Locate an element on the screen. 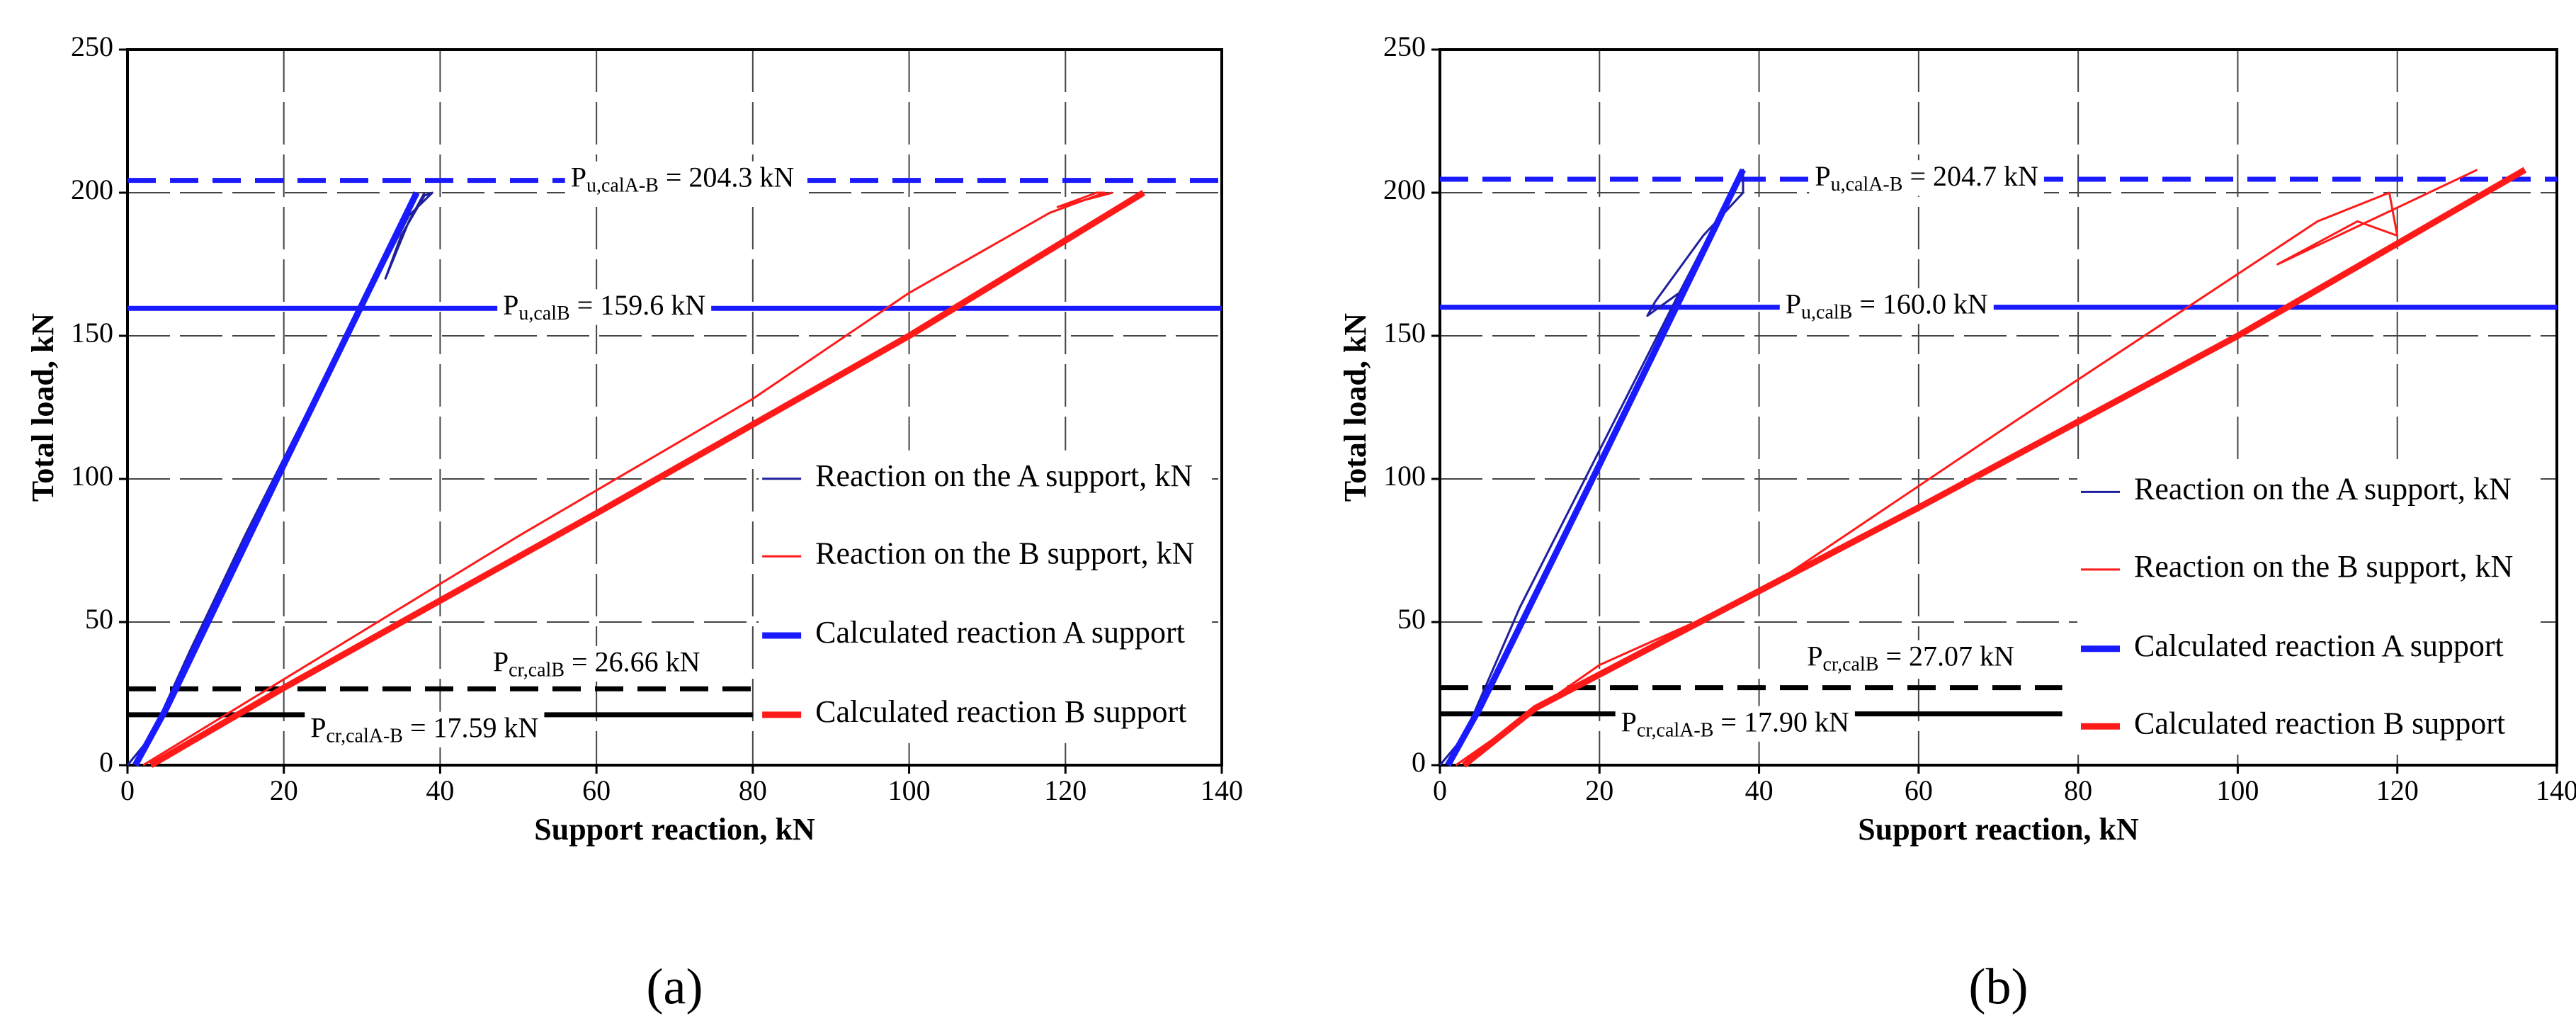  annotation-rest: = 204.7 kN is located at coordinates (1970, 176).